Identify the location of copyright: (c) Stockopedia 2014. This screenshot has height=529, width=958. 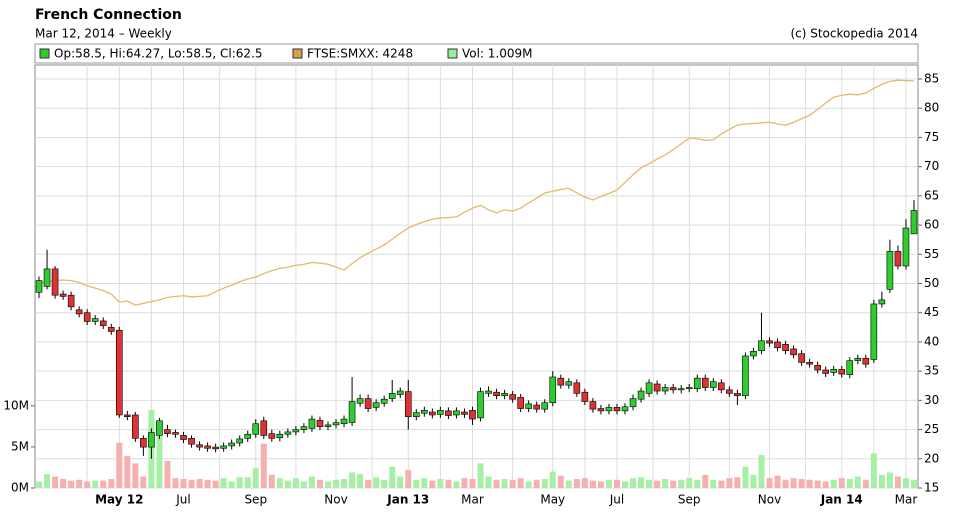
(854, 34).